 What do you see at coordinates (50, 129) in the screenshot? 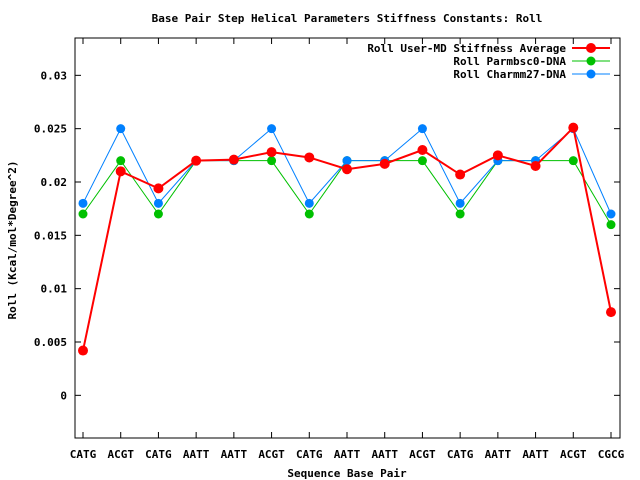
I see `y-tick-label: 0.025` at bounding box center [50, 129].